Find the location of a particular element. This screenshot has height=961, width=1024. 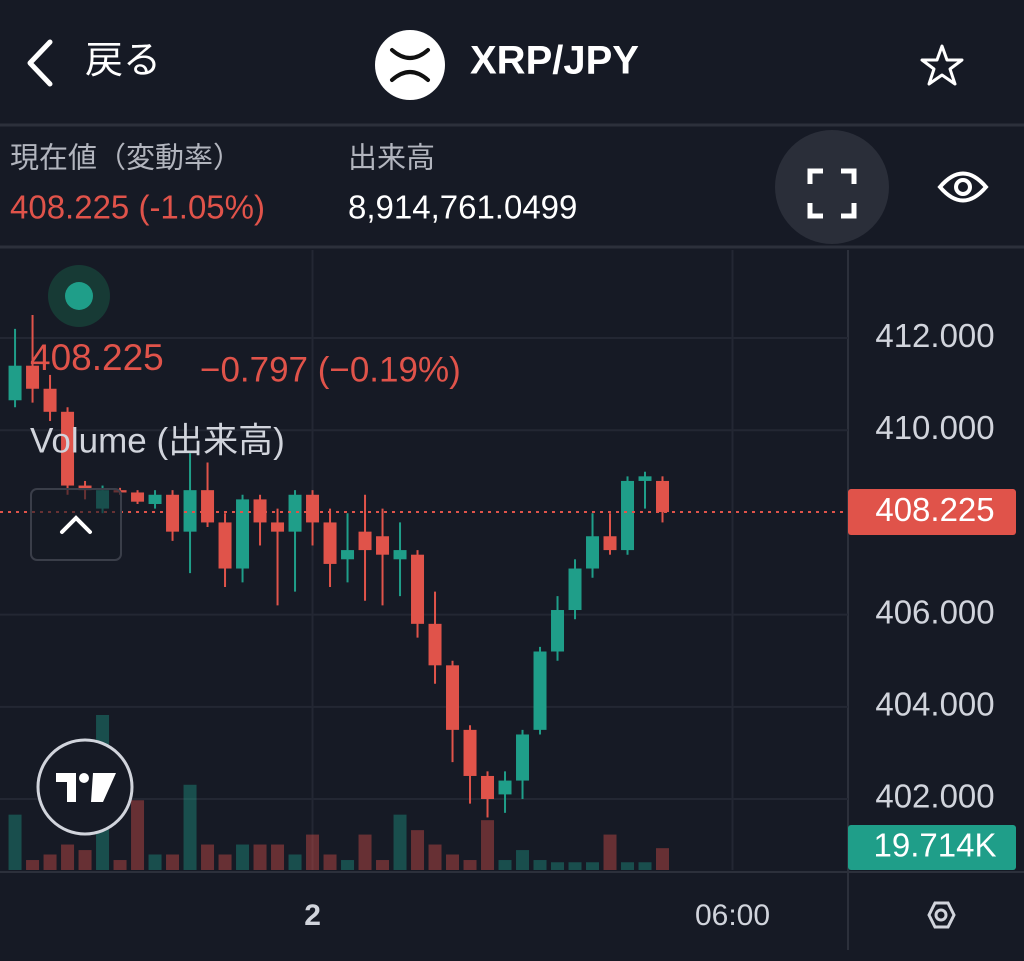

fullscreen-button is located at coordinates (832, 187).